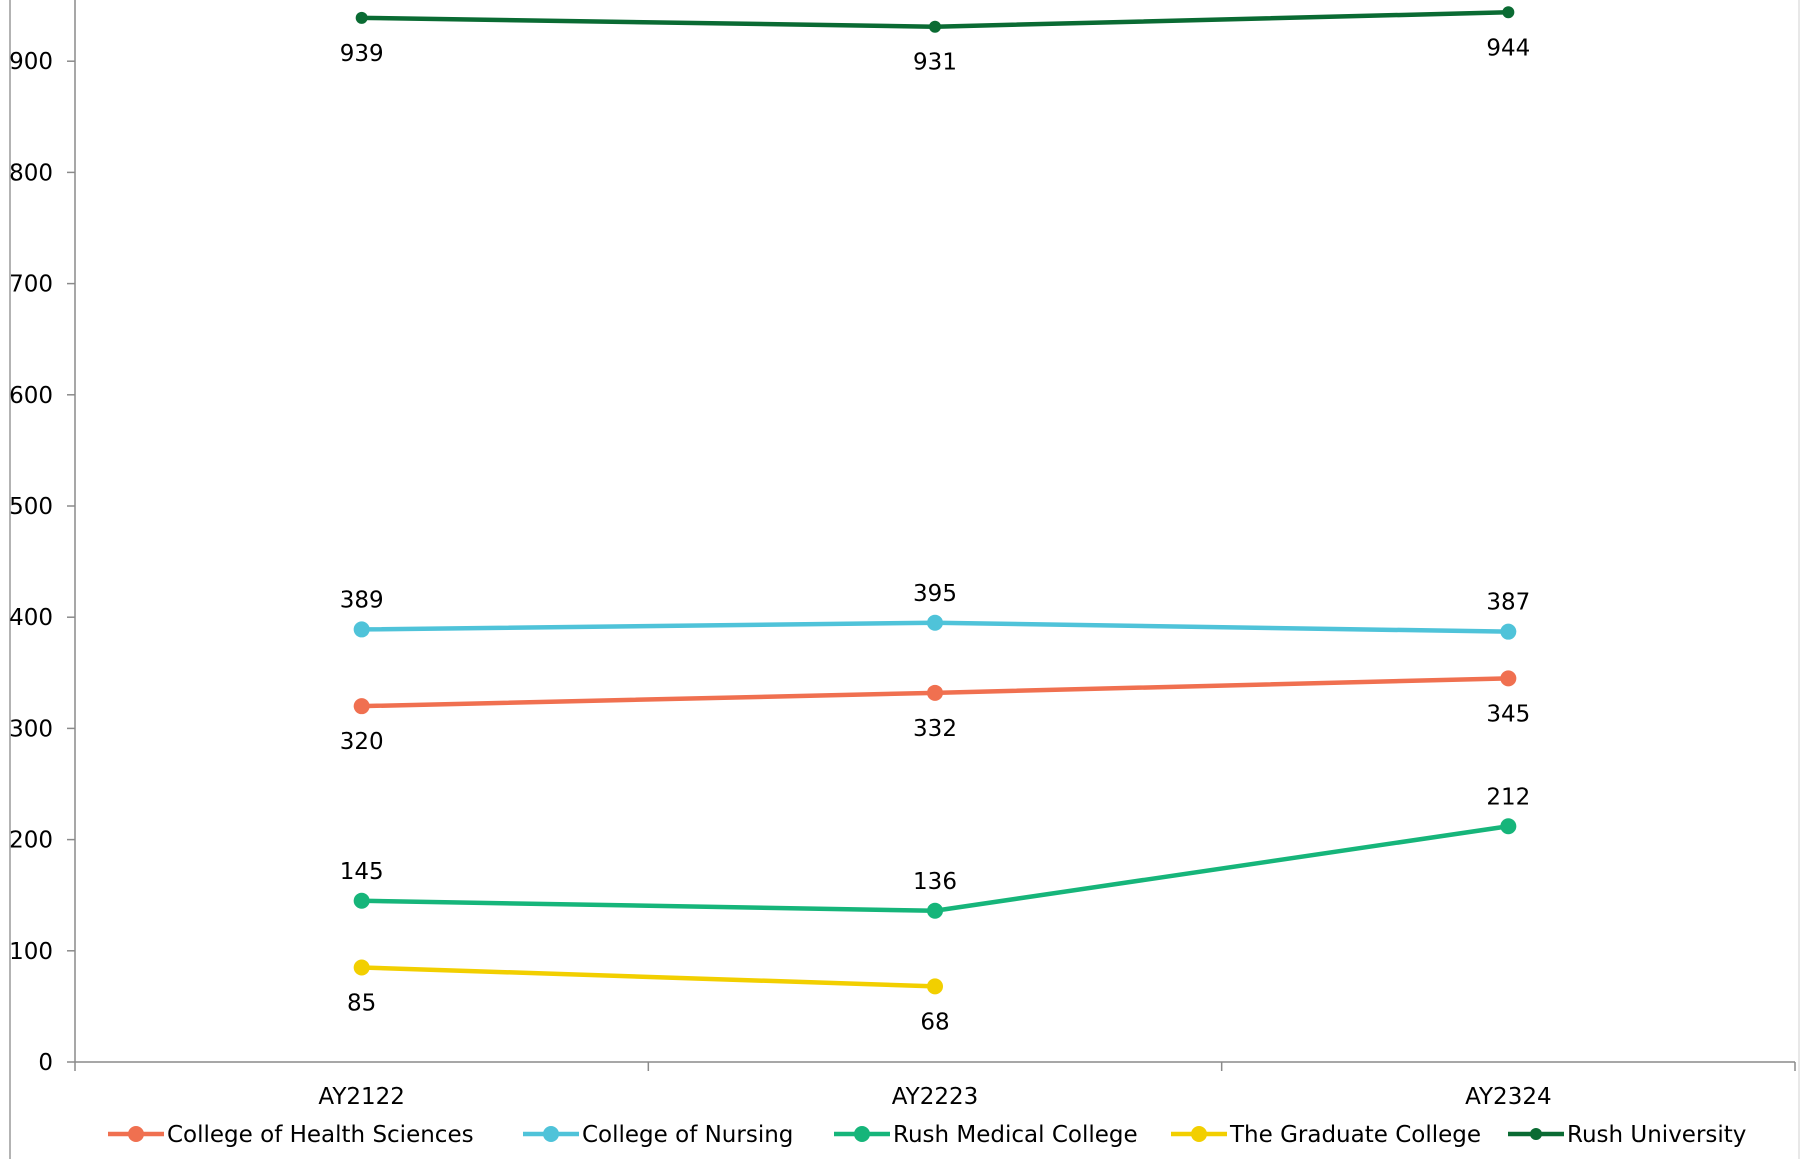 This screenshot has width=1800, height=1159. I want to click on y-tick-label: 600, so click(31, 396).